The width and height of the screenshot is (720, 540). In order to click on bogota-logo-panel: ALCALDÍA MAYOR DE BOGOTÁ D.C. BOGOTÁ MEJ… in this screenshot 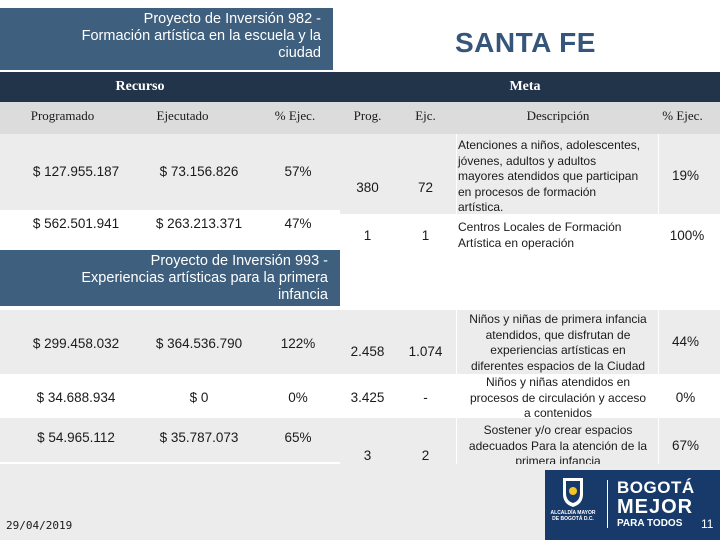, I will do `click(632, 505)`.